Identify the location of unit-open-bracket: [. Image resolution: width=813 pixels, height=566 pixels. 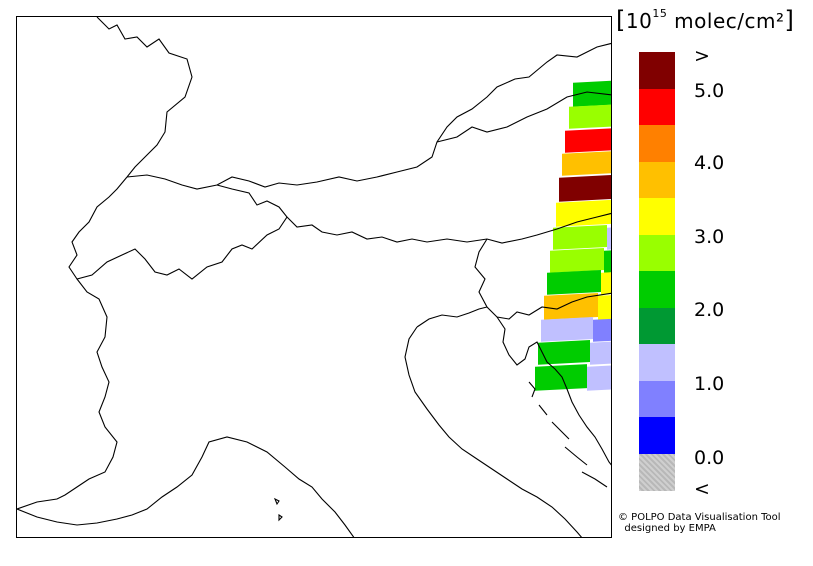
(621, 20).